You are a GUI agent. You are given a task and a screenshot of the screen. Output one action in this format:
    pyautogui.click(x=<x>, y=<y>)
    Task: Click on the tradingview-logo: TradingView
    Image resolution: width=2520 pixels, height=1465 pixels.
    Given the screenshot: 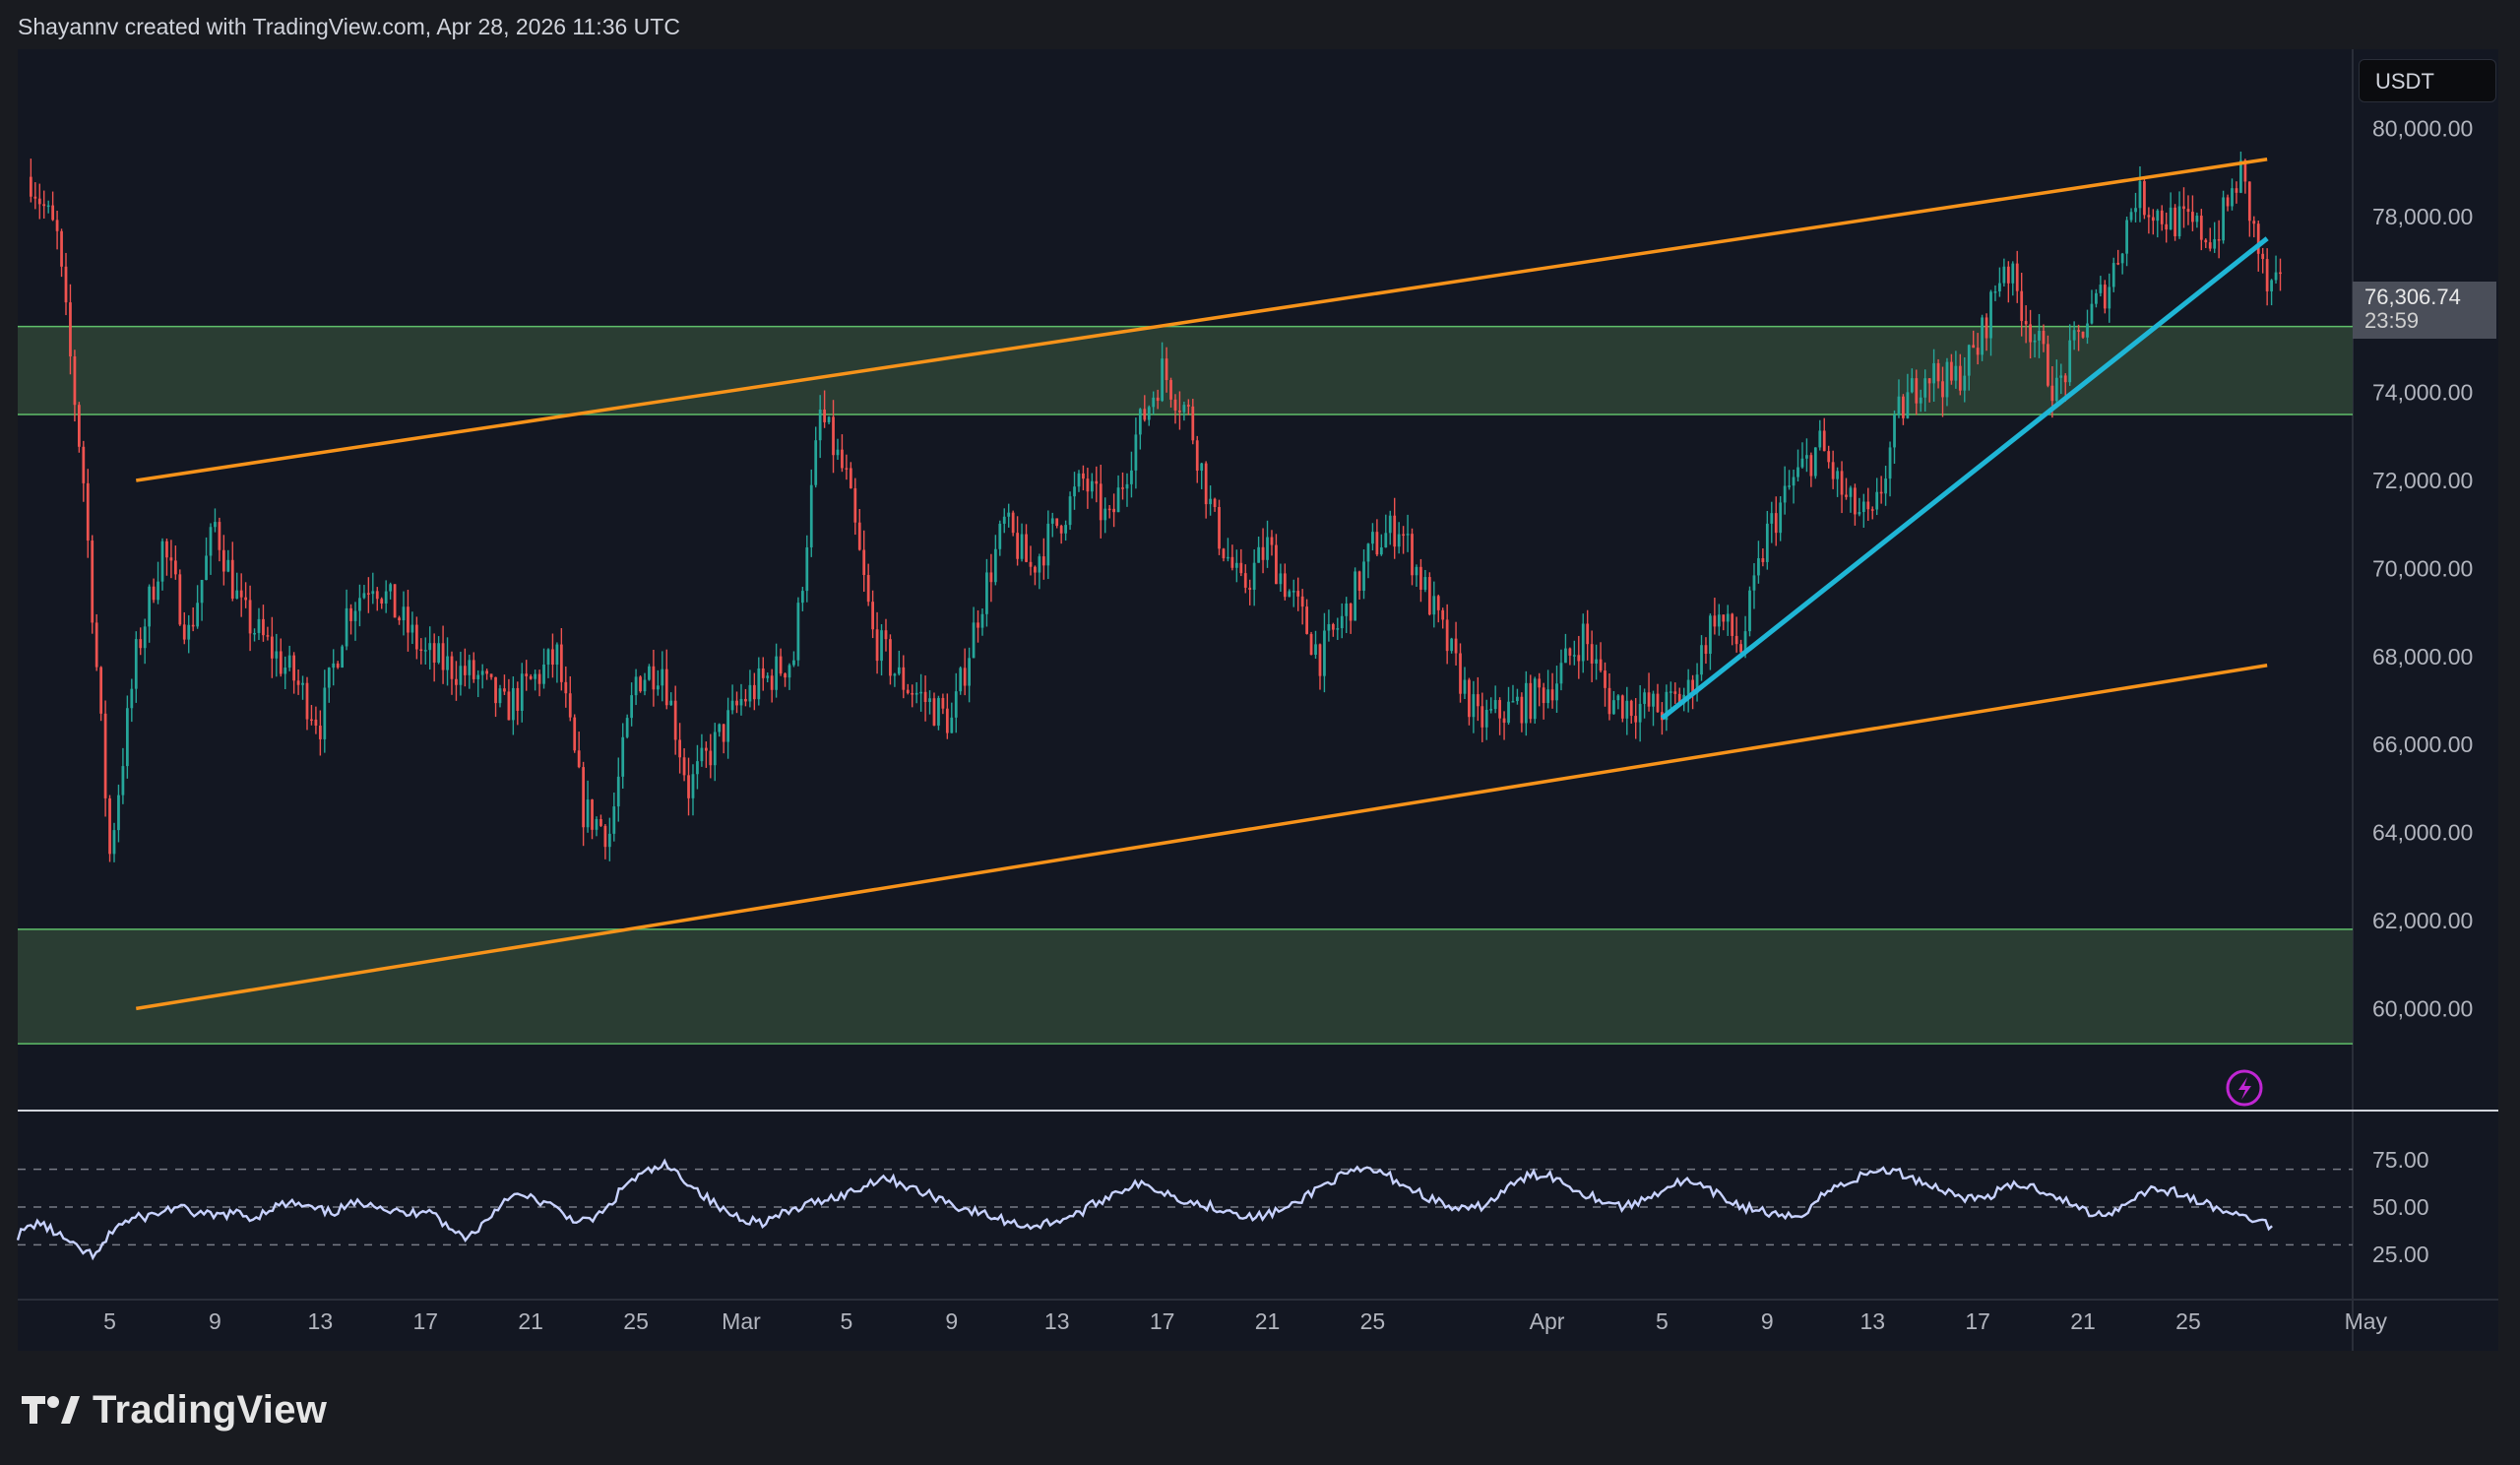 What is the action you would take?
    pyautogui.click(x=173, y=1409)
    